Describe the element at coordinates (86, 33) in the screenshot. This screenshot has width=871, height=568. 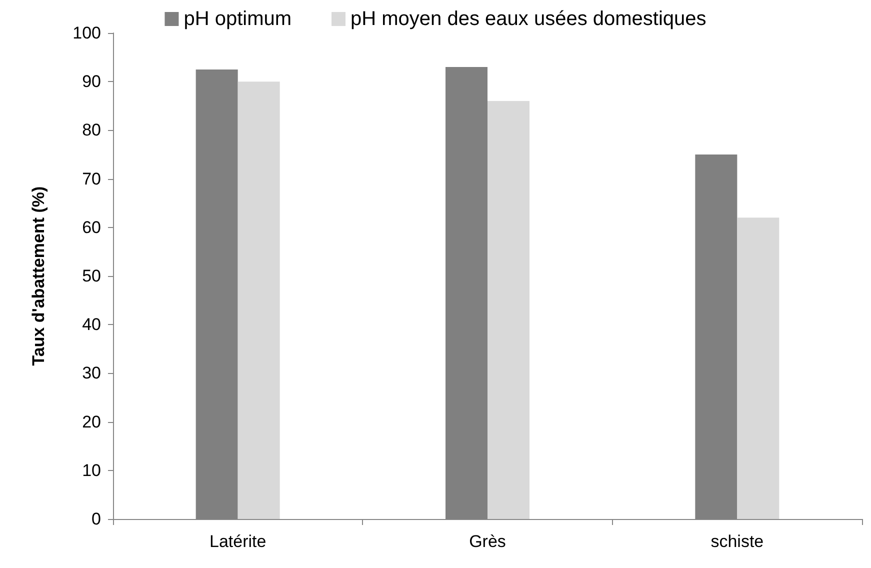
I see `y-tick-label: 100` at that location.